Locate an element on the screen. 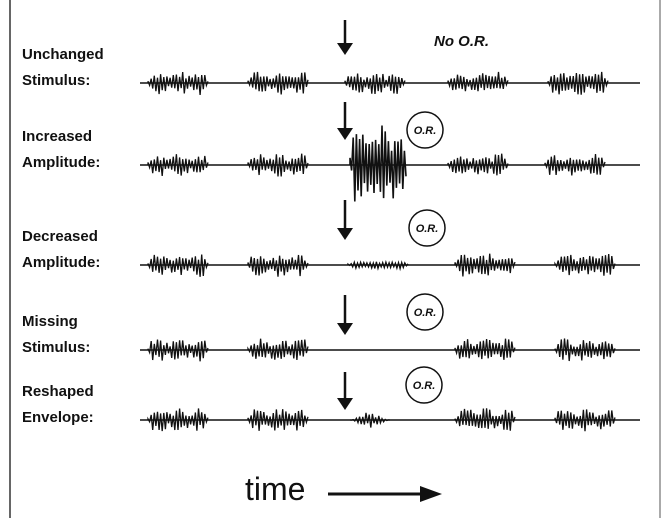 This screenshot has width=663, height=518. time-arrow-head is located at coordinates (431, 494).